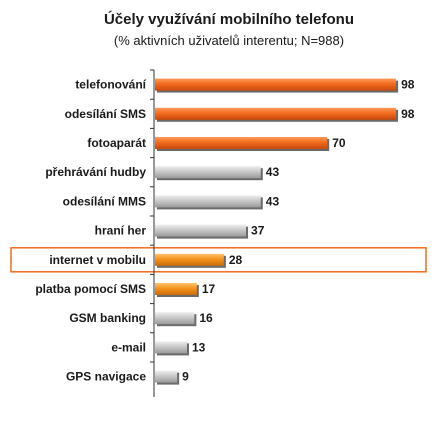 The height and width of the screenshot is (424, 438). What do you see at coordinates (90, 289) in the screenshot?
I see `category-label: platba pomocí SMS` at bounding box center [90, 289].